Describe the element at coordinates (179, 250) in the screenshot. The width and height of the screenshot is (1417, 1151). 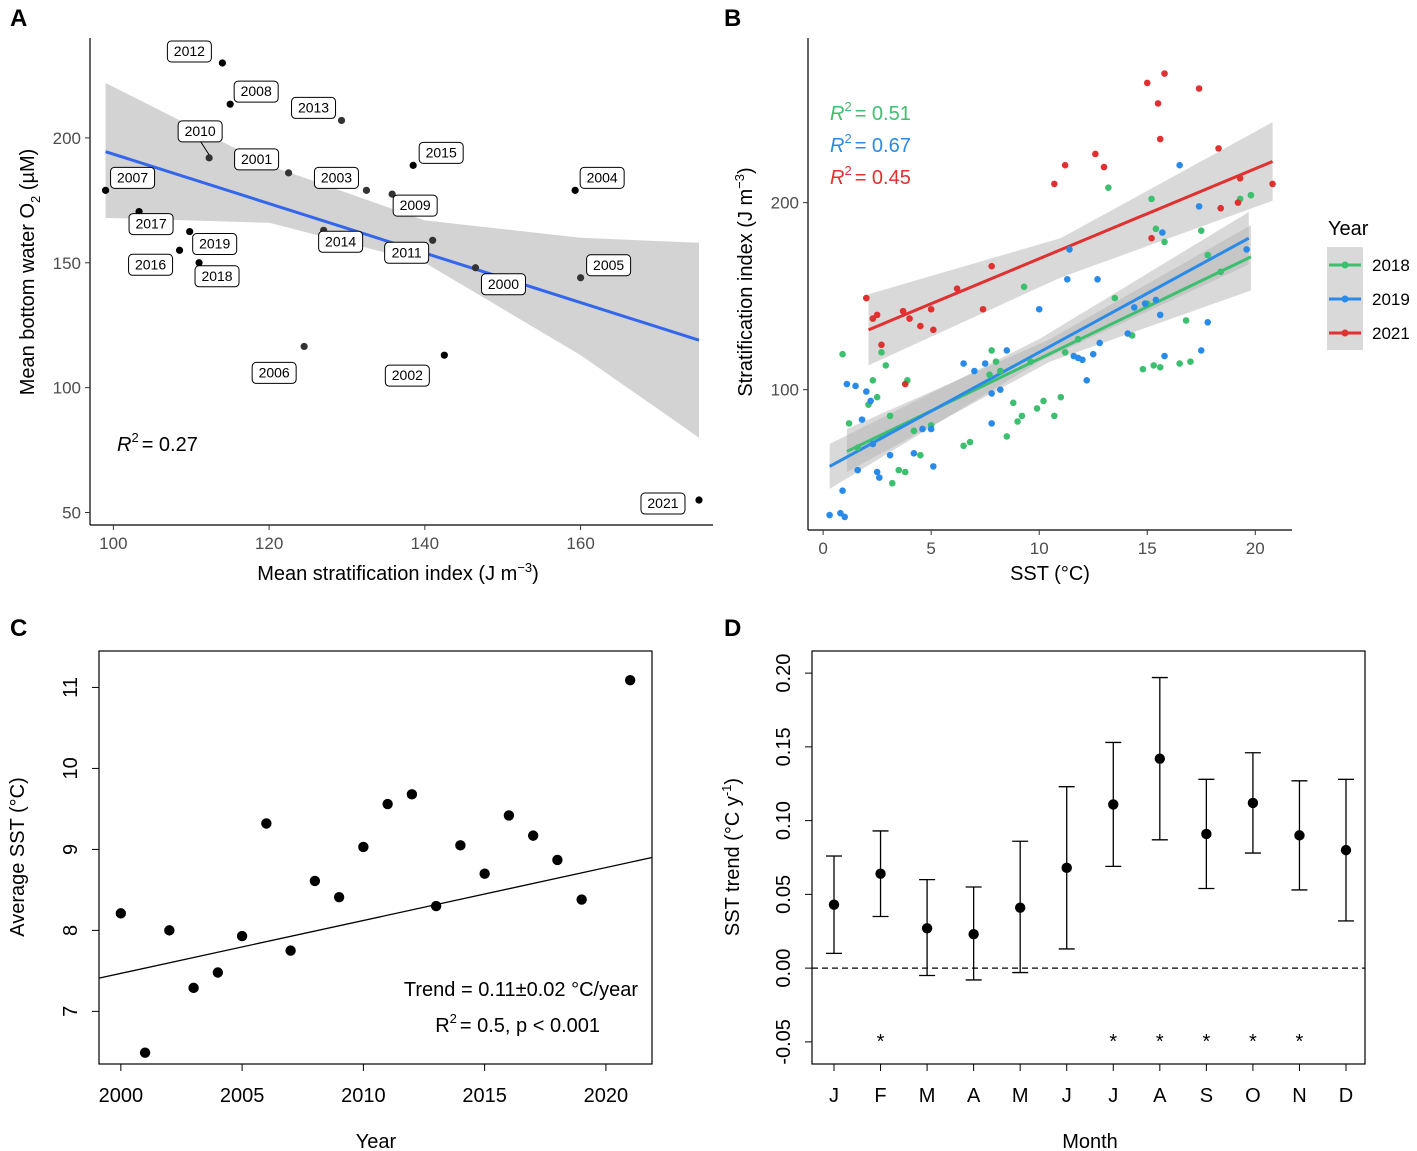
I see `data-point-2016` at that location.